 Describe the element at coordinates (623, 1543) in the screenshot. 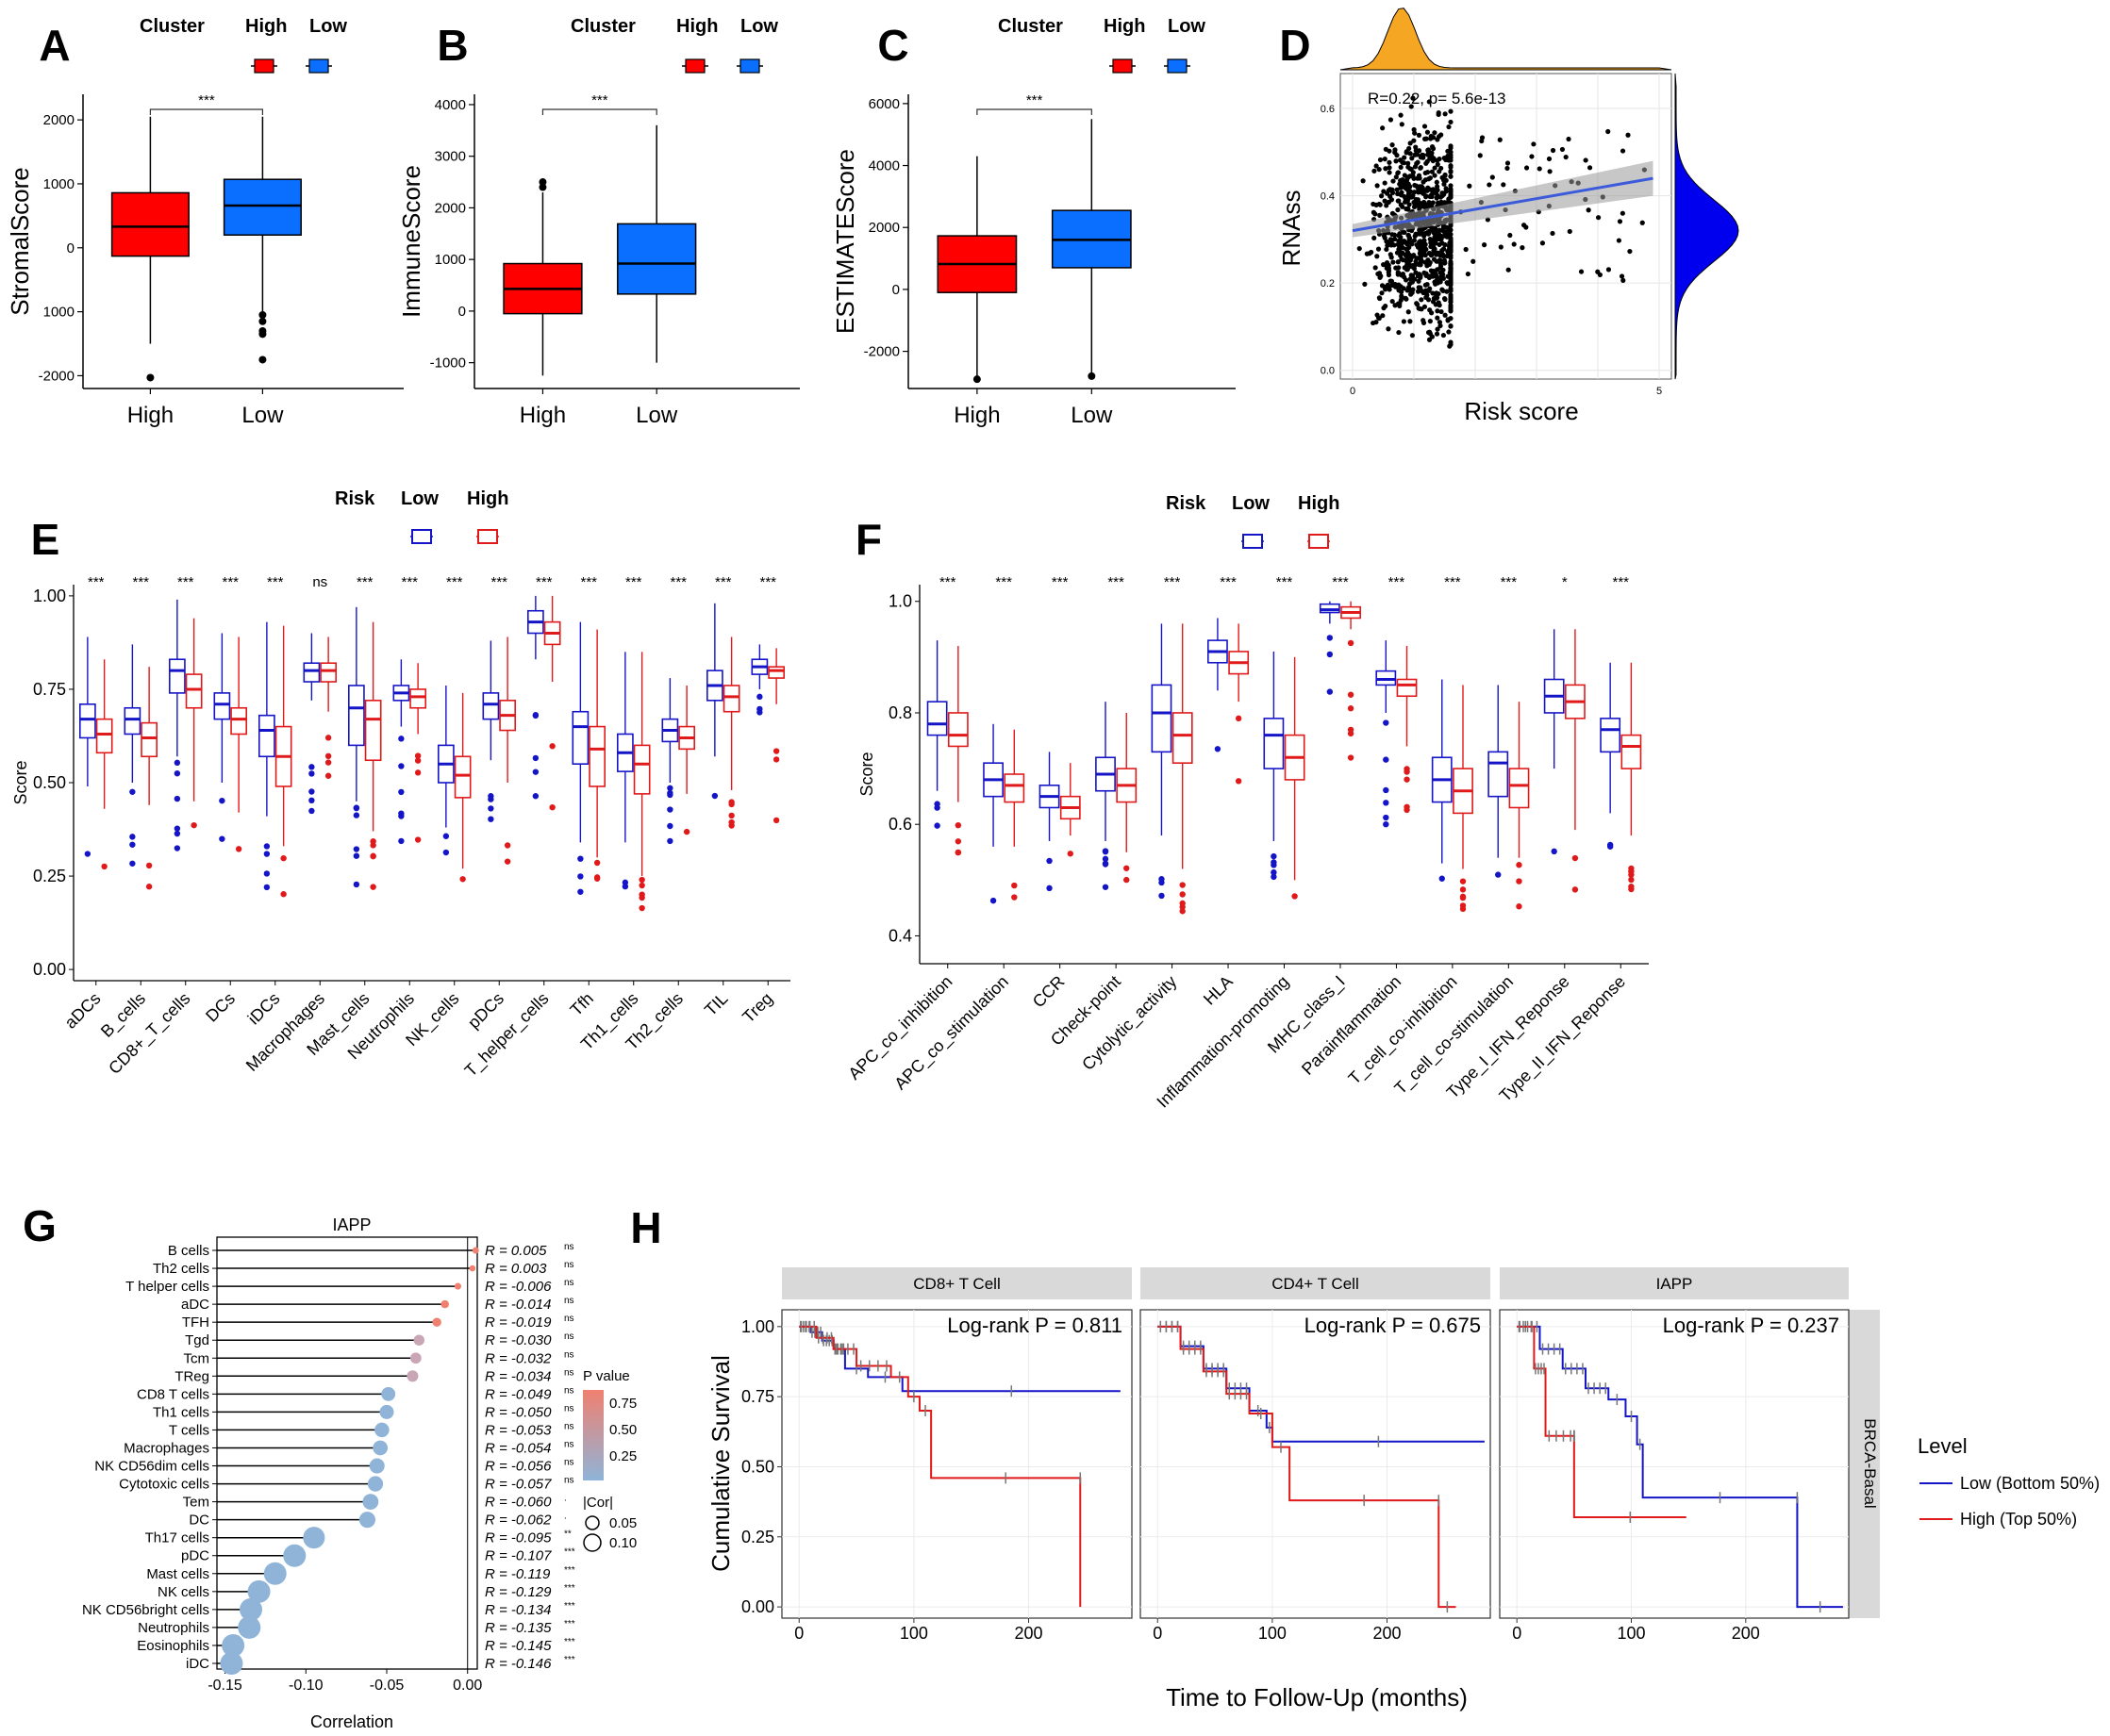

I see `cor-tick-label: 0.10` at that location.